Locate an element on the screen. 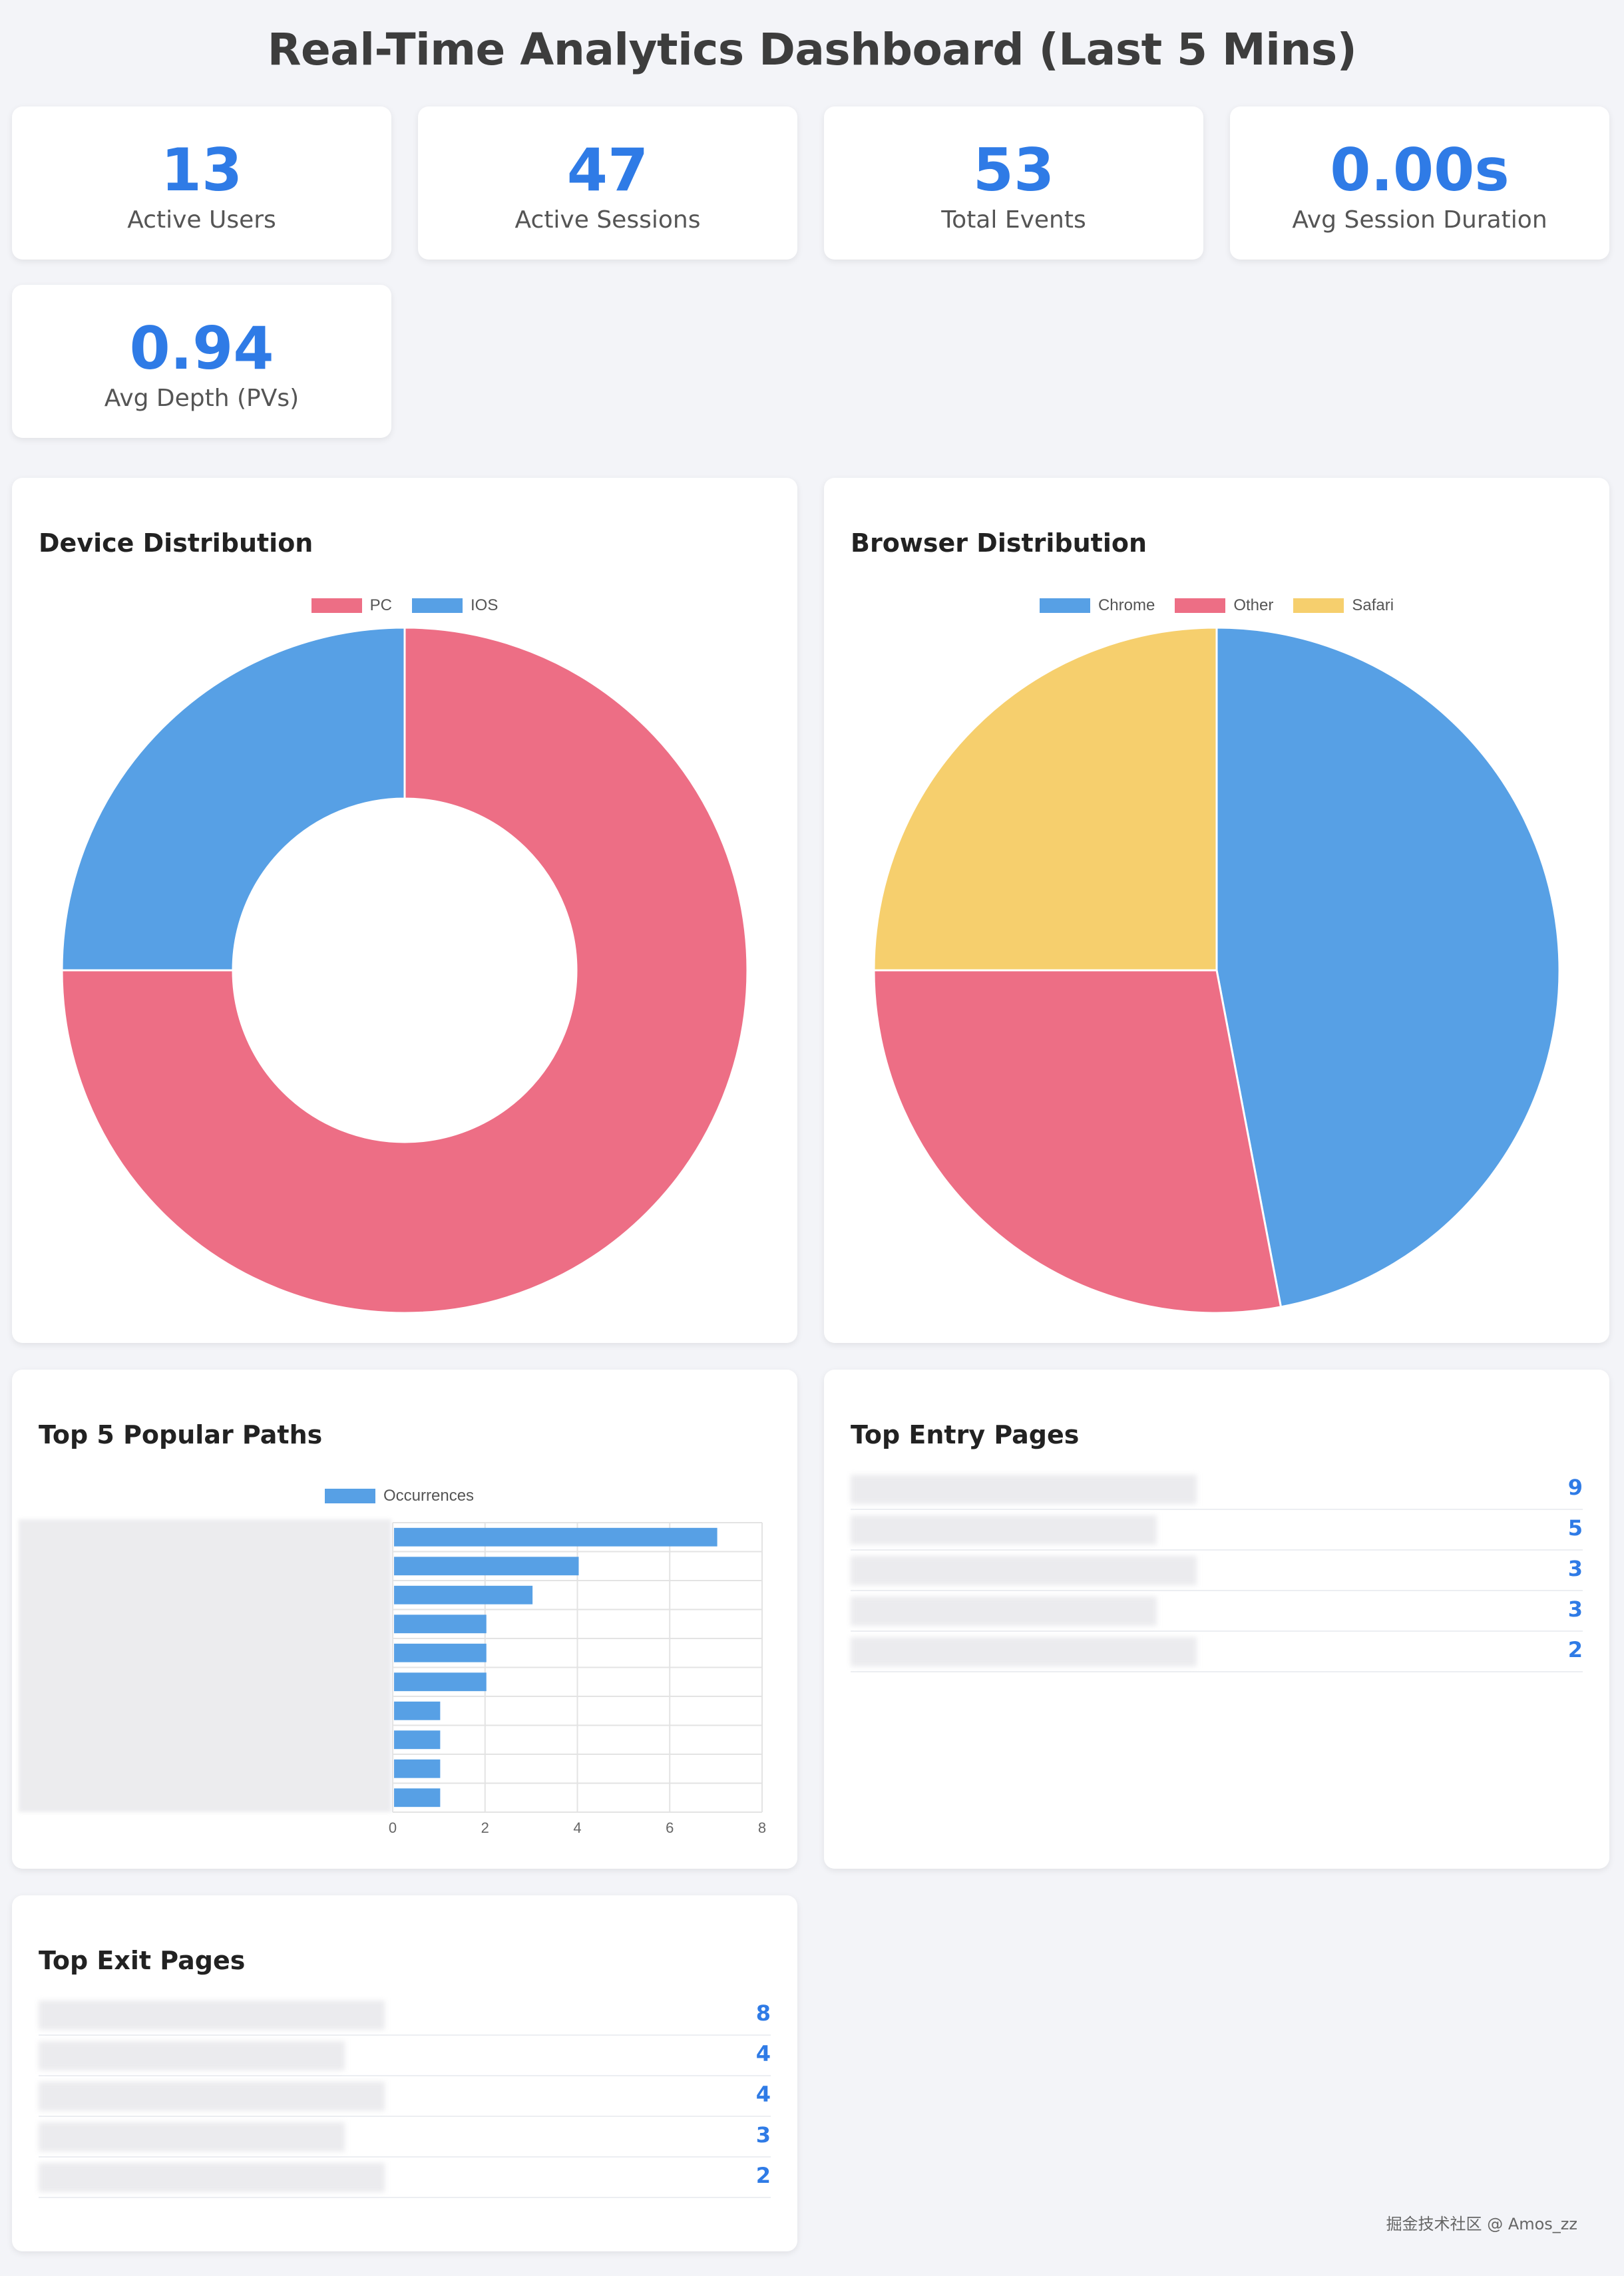 The width and height of the screenshot is (1624, 2276). legend-item: Chrome is located at coordinates (1097, 605).